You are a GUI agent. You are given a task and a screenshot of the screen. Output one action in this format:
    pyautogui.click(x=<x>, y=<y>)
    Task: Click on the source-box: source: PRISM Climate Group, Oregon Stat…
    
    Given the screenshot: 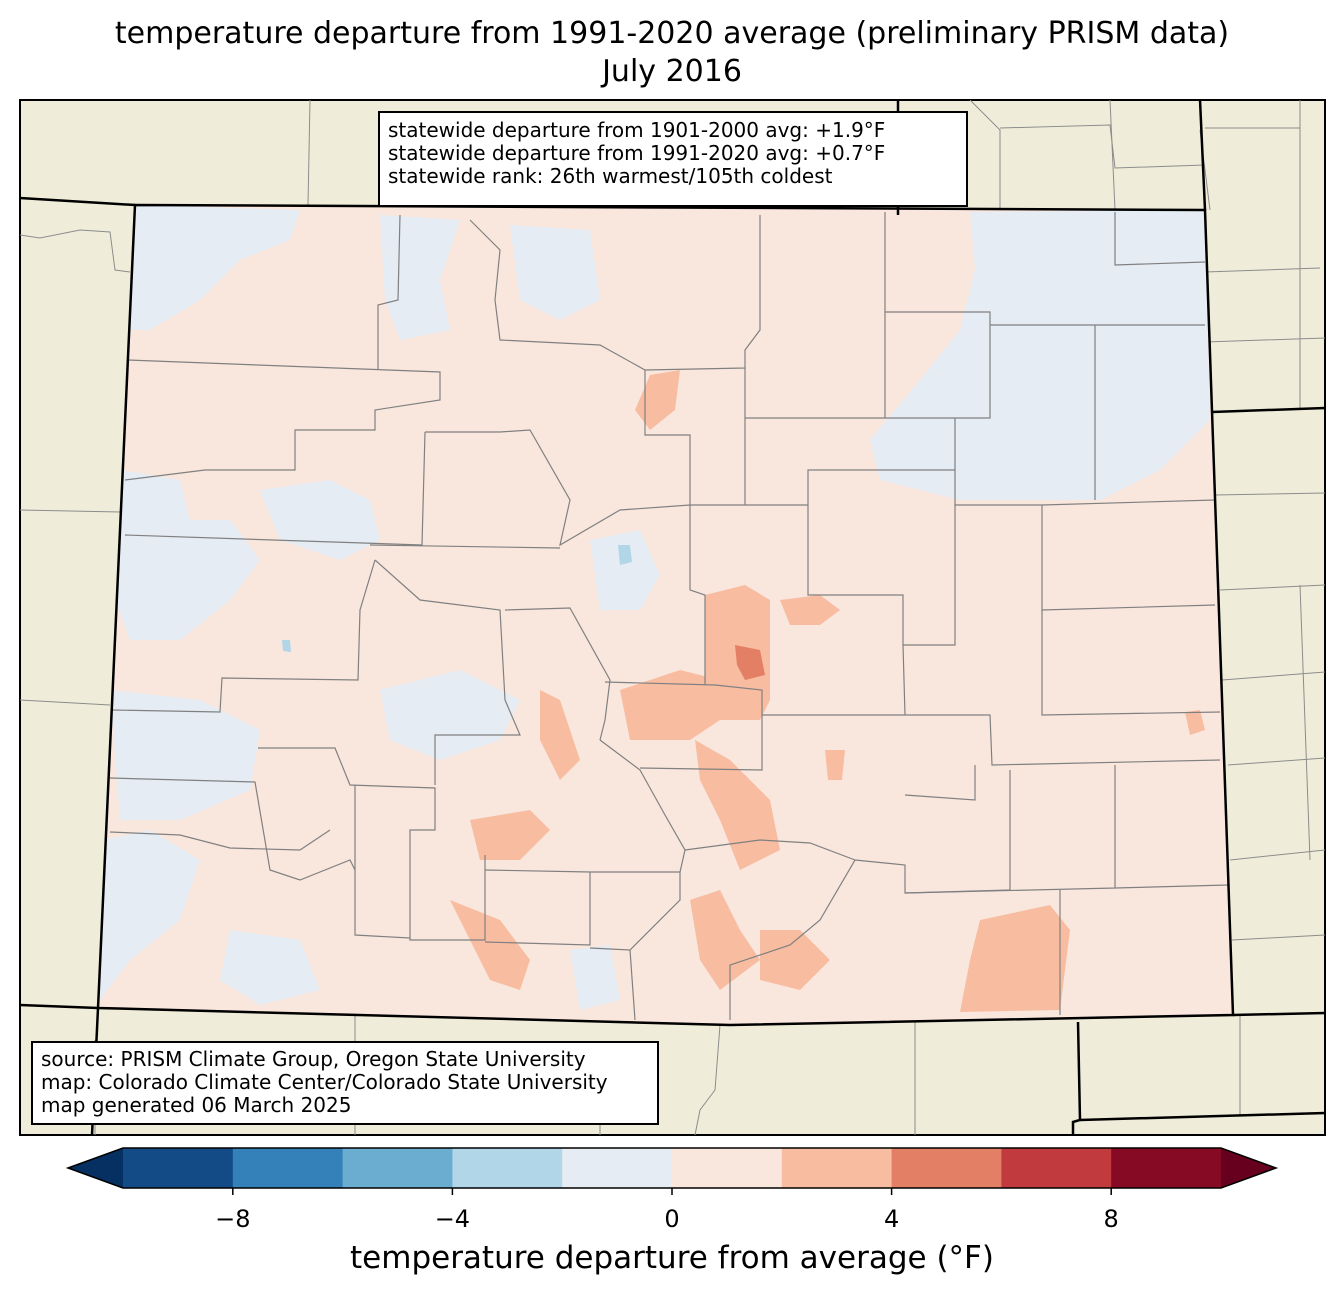 What is the action you would take?
    pyautogui.click(x=345, y=1083)
    